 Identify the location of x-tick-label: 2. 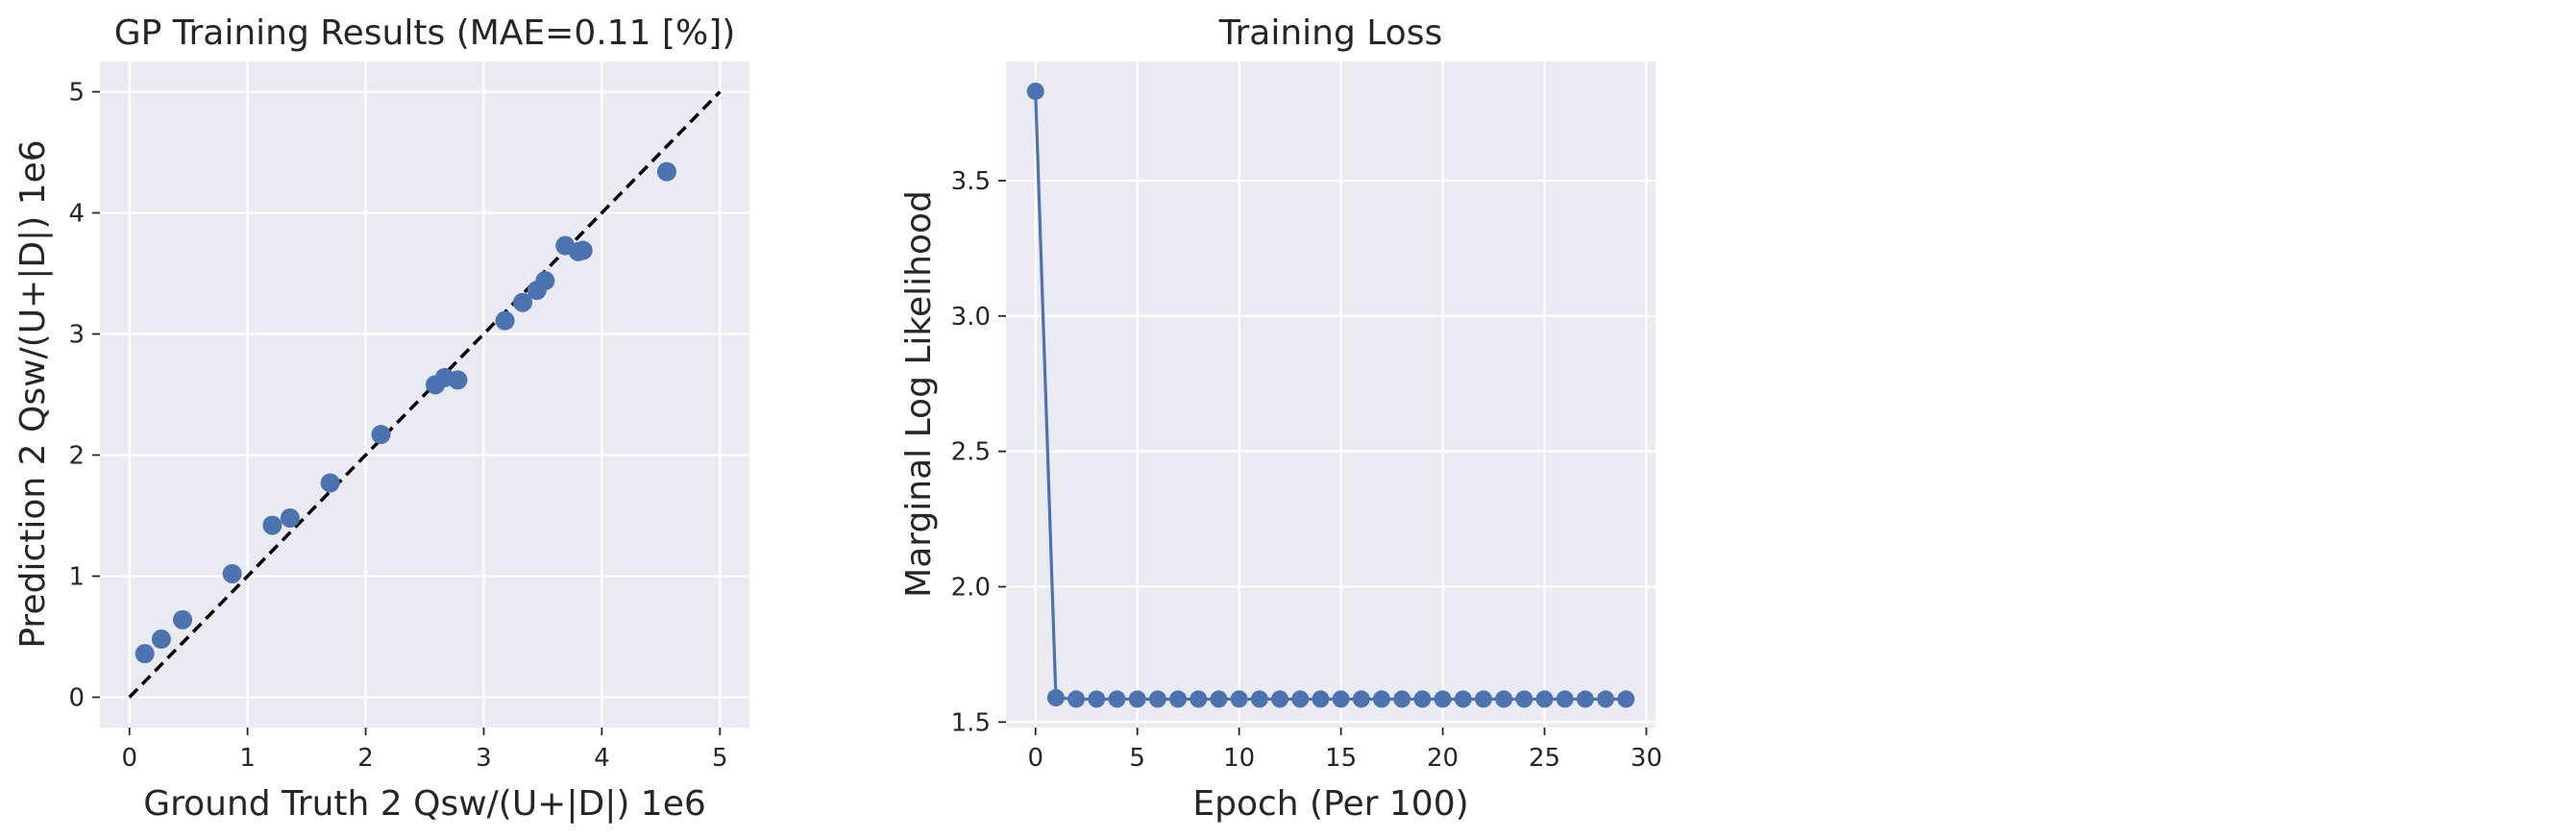
(365, 758).